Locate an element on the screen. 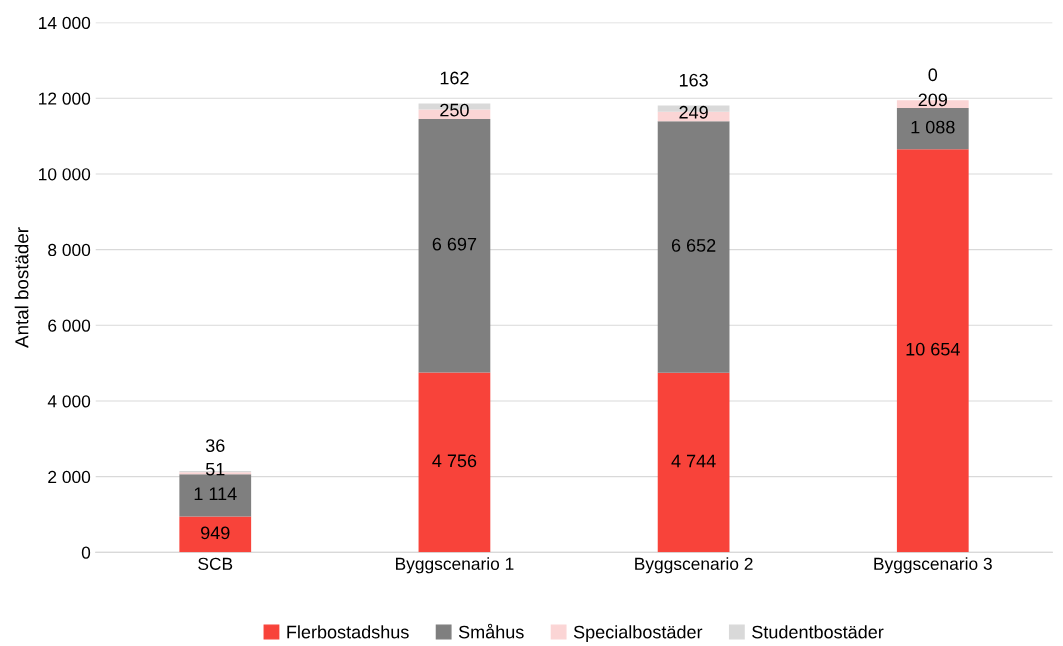 The image size is (1063, 646). data-label: 51 is located at coordinates (215, 469).